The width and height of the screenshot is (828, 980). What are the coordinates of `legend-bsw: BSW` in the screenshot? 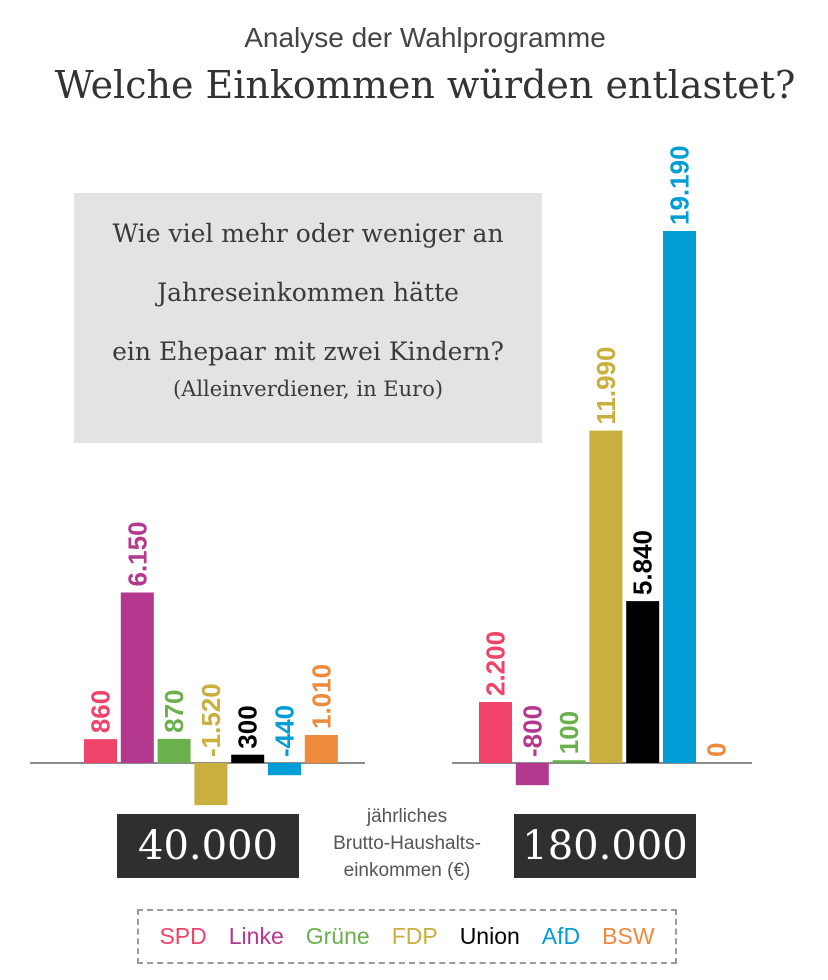 It's located at (628, 936).